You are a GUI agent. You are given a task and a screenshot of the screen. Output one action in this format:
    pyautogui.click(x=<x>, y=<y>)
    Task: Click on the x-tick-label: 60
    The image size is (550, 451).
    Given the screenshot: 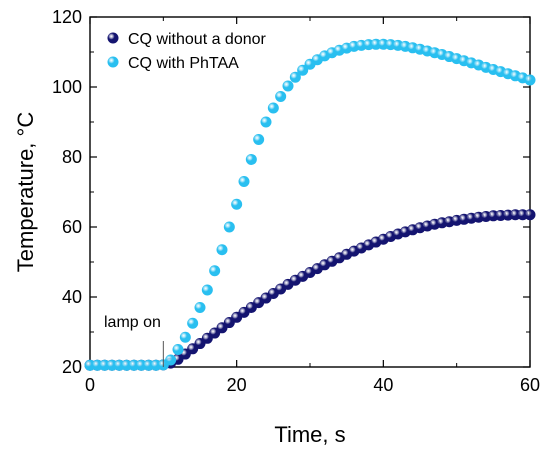 What is the action you would take?
    pyautogui.click(x=530, y=385)
    